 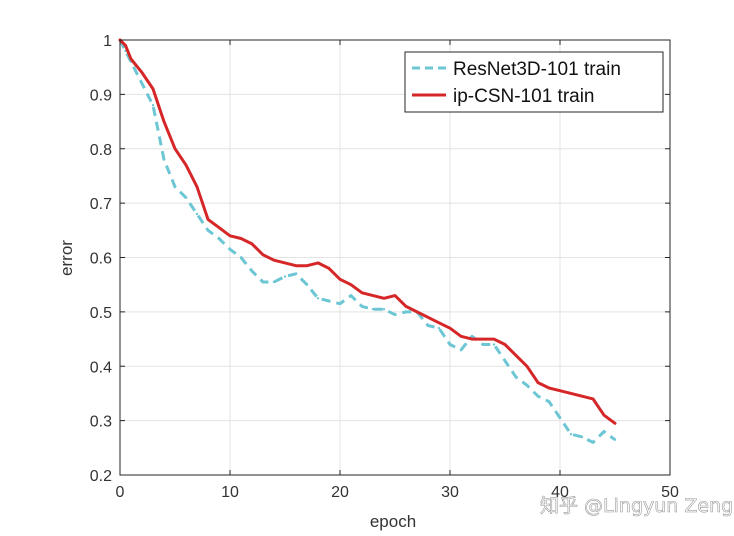 I want to click on legend-label-resnet3d: ResNet3D-101 train, so click(x=537, y=69).